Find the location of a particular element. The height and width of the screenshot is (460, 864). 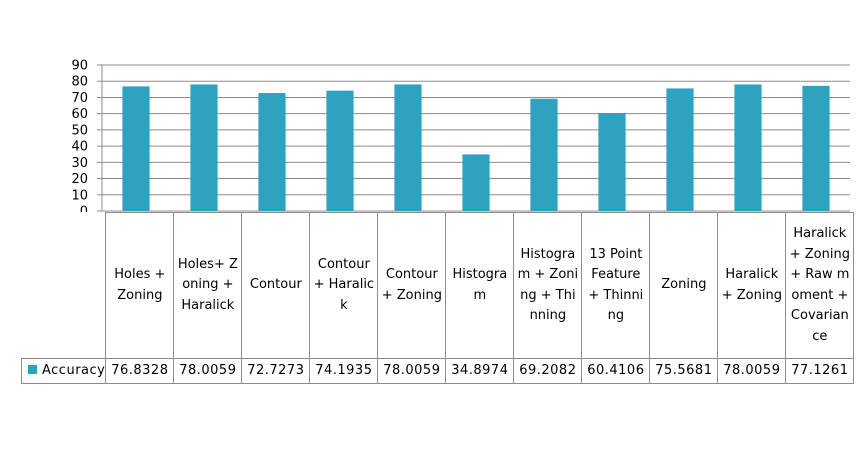

value-cell: 75.5681 is located at coordinates (684, 371).